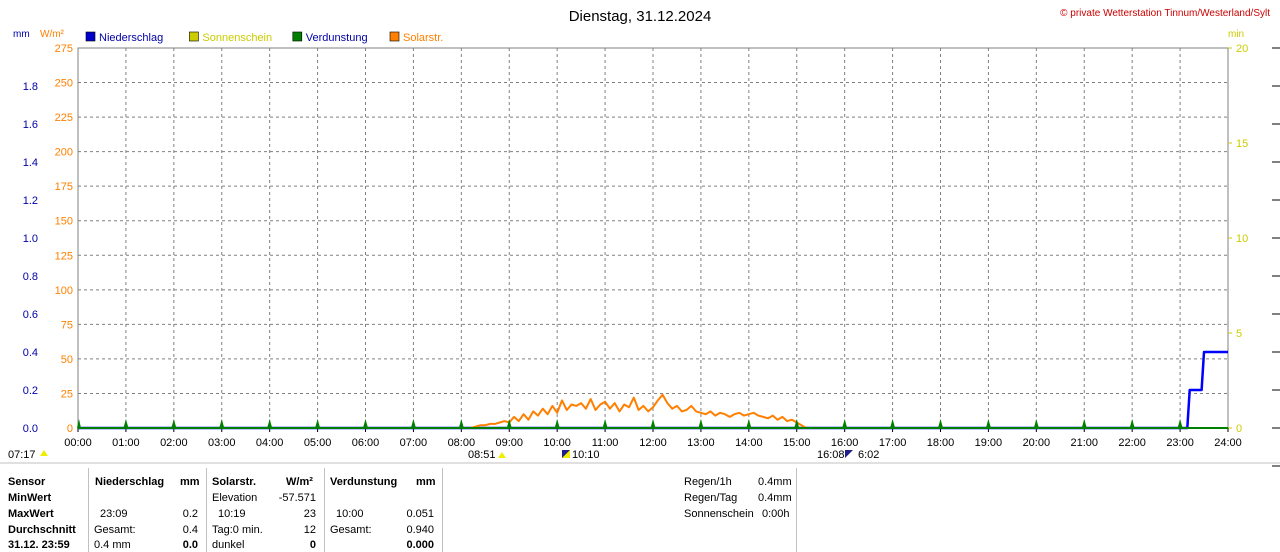 The height and width of the screenshot is (552, 1280). I want to click on y-tick-wm2-3: 75, so click(67, 325).